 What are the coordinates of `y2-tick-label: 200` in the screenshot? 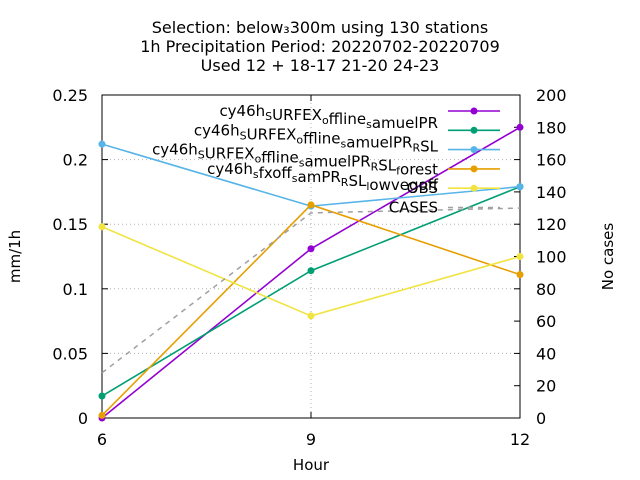 It's located at (551, 95).